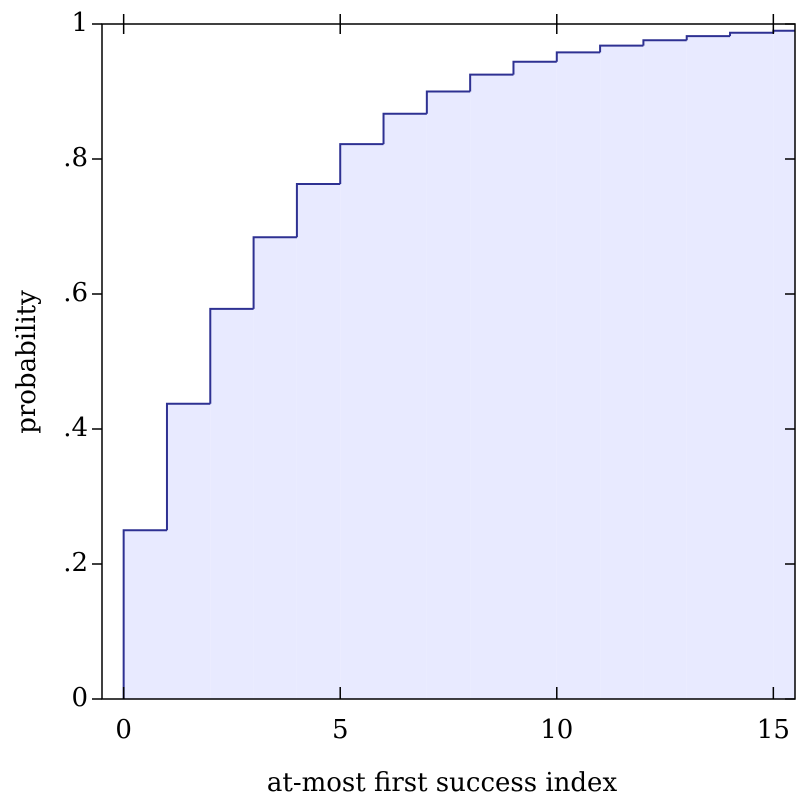 This screenshot has width=812, height=812. I want to click on y-tick-label: 0, so click(79, 698).